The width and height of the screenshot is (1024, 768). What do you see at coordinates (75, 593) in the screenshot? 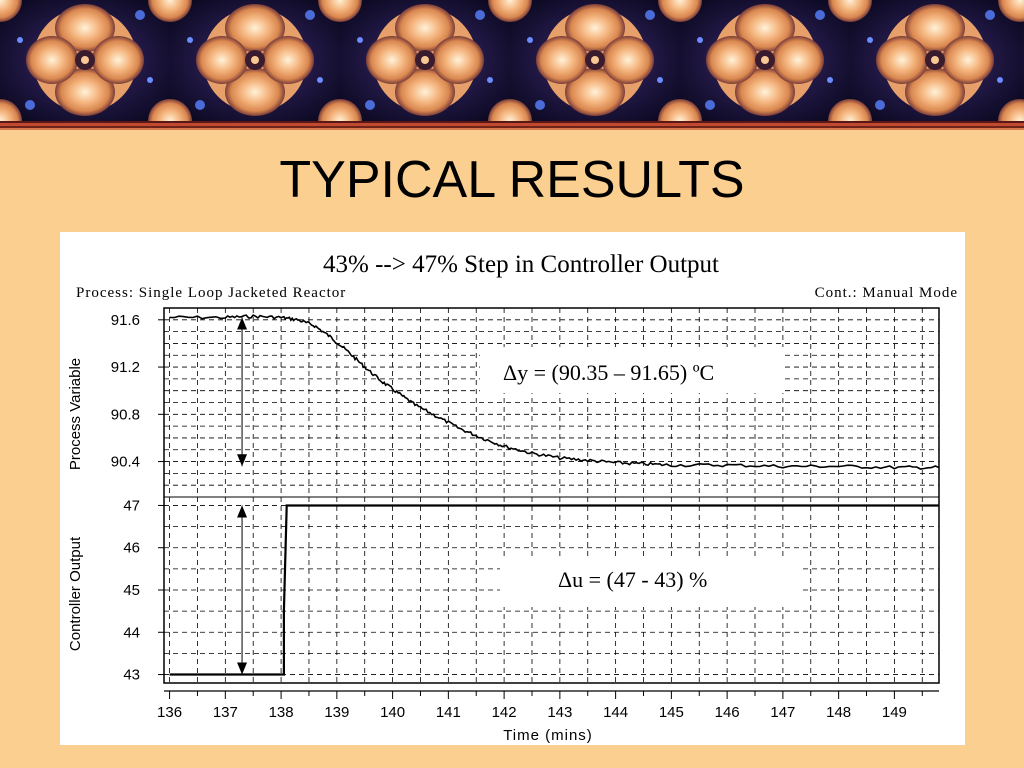
I see `y-axis-label-controller-output: Controller Output` at bounding box center [75, 593].